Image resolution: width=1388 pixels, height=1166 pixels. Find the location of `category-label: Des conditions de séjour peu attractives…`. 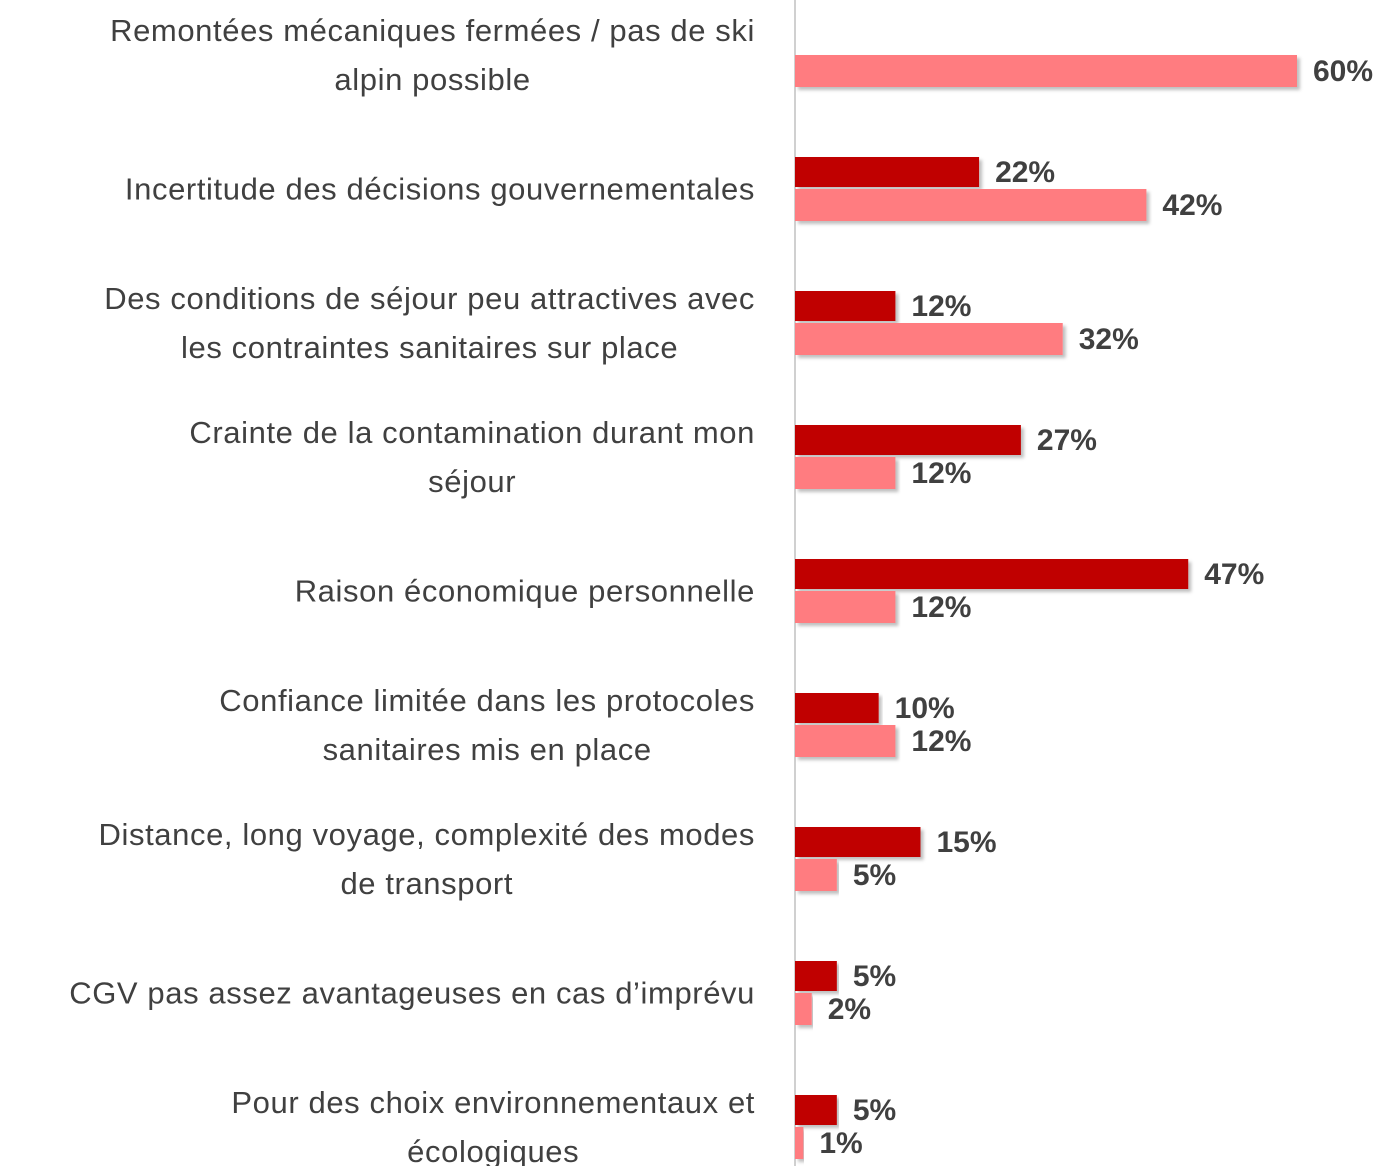

category-label: Des conditions de séjour peu attractives… is located at coordinates (429, 323).